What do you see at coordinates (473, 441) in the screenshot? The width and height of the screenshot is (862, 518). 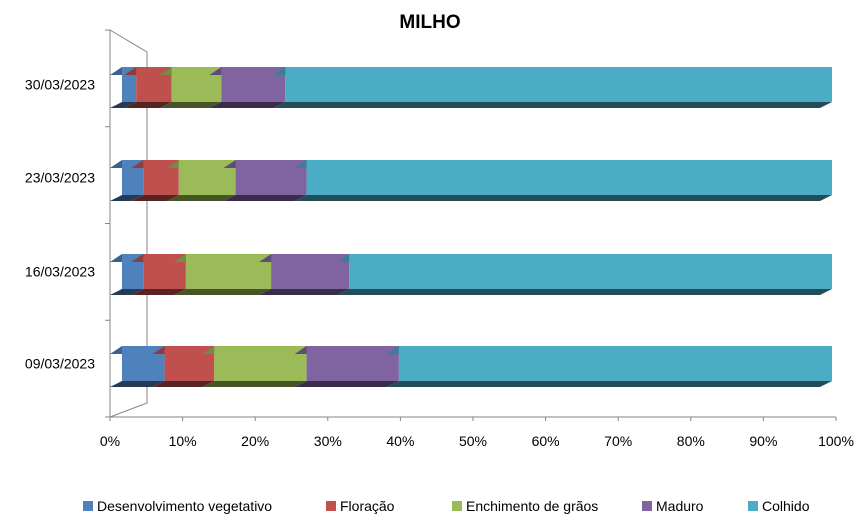 I see `x-tick-label: 50%` at bounding box center [473, 441].